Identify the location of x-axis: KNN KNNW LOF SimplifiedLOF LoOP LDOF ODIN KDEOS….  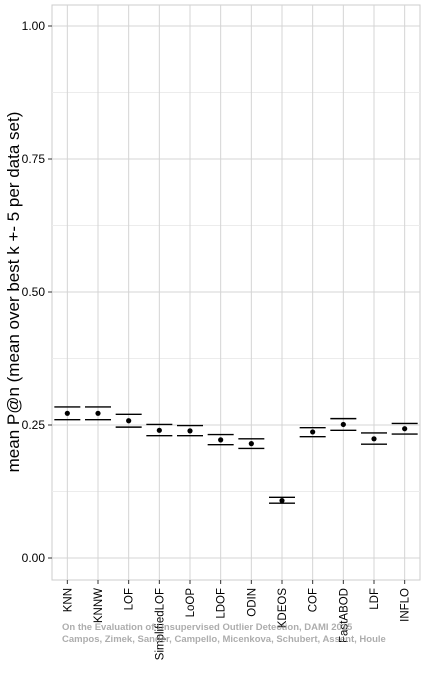
(237, 620).